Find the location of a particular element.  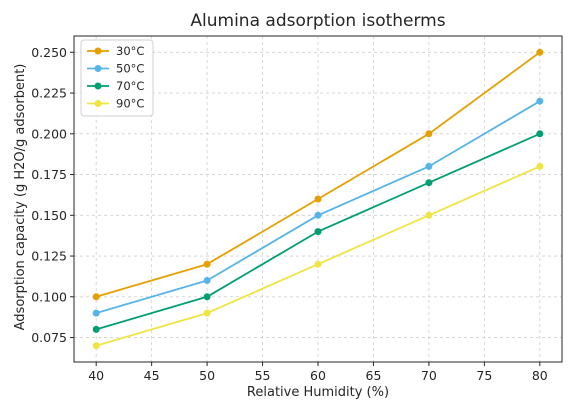

x-tick-label-4: 60 is located at coordinates (318, 375).